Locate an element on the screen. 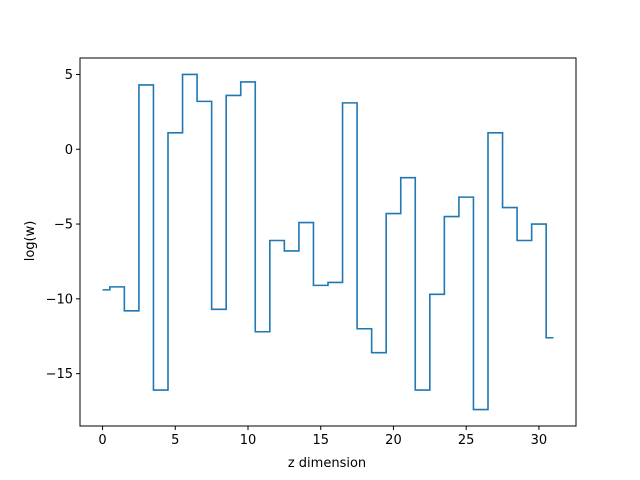 The height and width of the screenshot is (480, 640). x-tick-label: 10 is located at coordinates (248, 440).